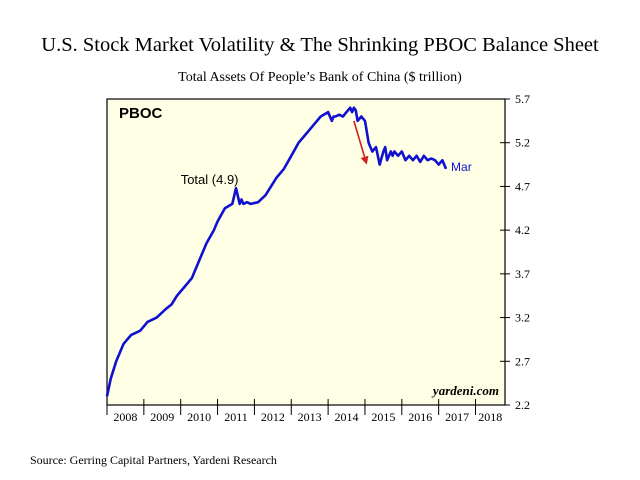  I want to click on x-tick-label: 2017, so click(457, 417).